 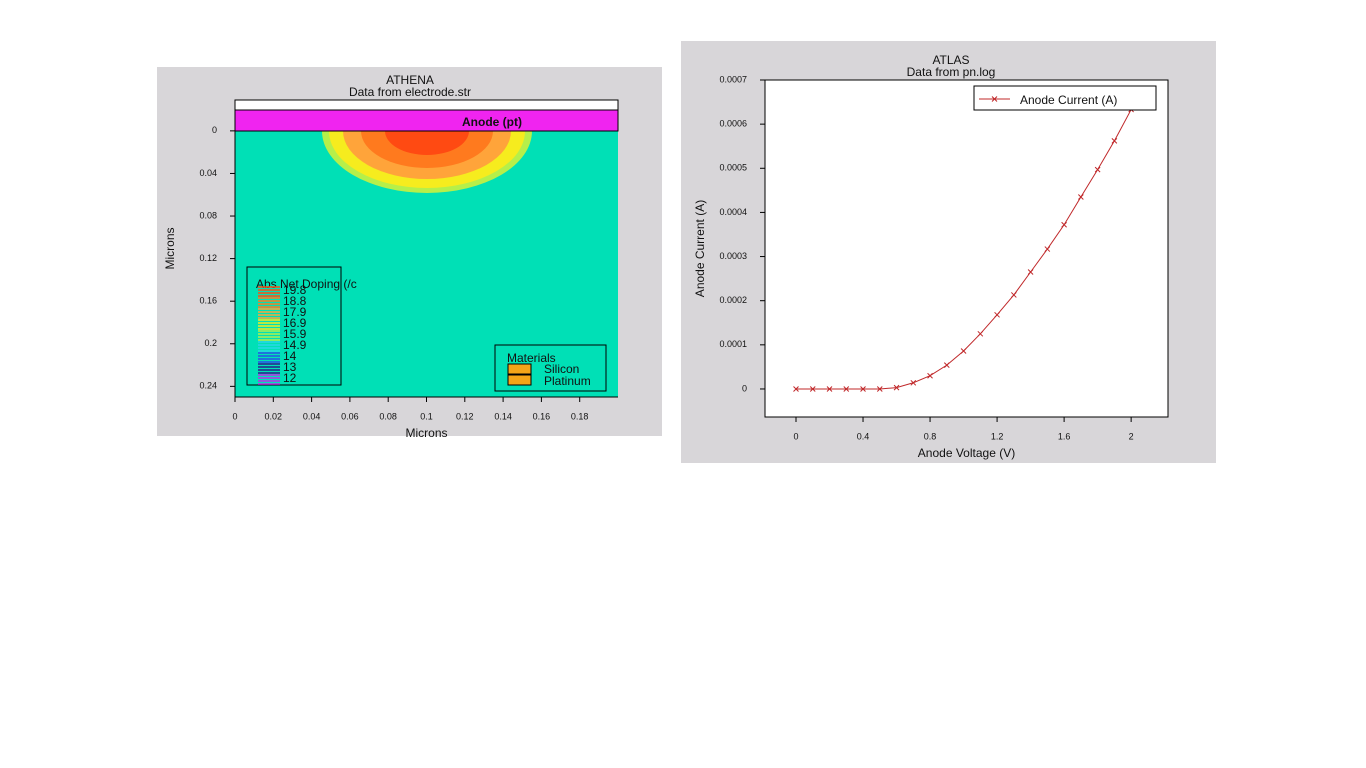 What do you see at coordinates (1064, 436) in the screenshot?
I see `x-tick-label: 1.6` at bounding box center [1064, 436].